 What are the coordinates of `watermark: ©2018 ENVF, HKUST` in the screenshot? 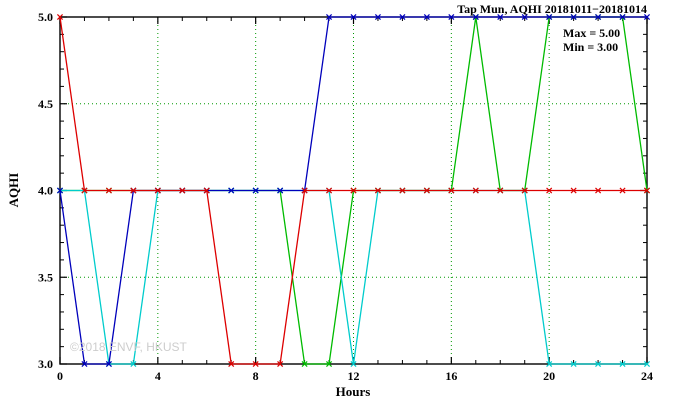 It's located at (128, 347).